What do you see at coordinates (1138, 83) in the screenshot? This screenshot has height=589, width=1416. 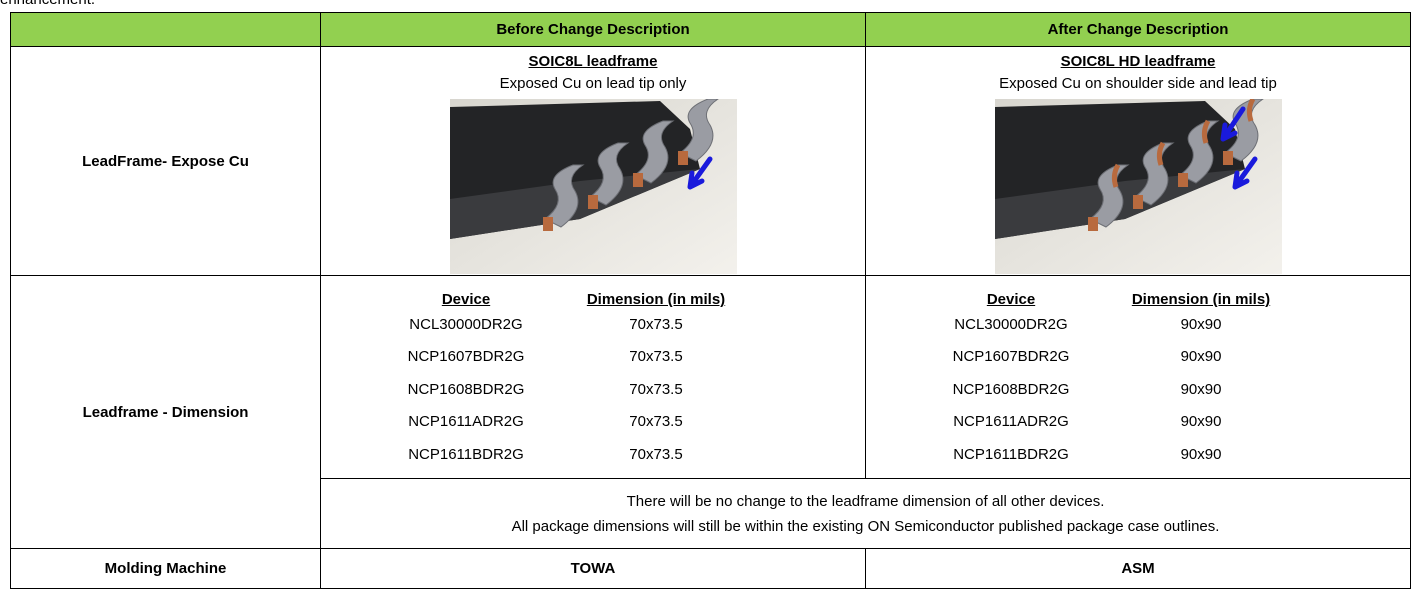 I see `image-caption: Exposed Cu on shoulder side and lead tip` at bounding box center [1138, 83].